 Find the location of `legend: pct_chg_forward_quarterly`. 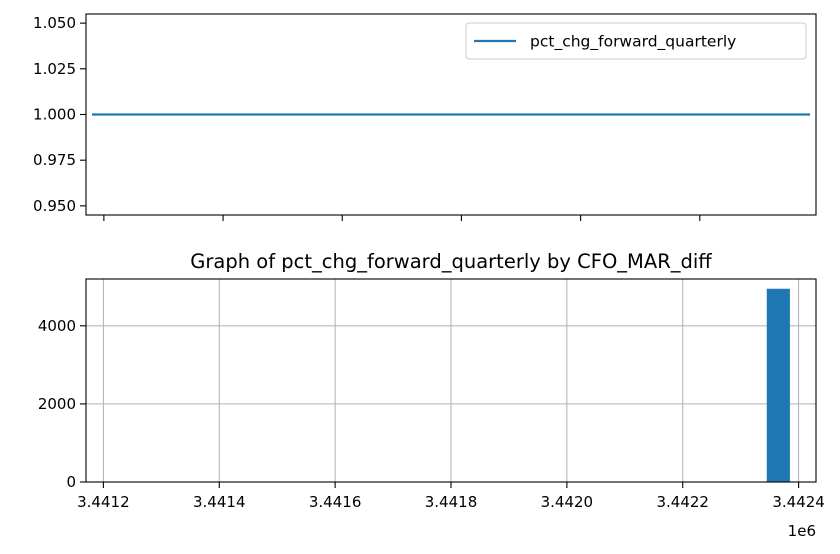

legend: pct_chg_forward_quarterly is located at coordinates (636, 41).